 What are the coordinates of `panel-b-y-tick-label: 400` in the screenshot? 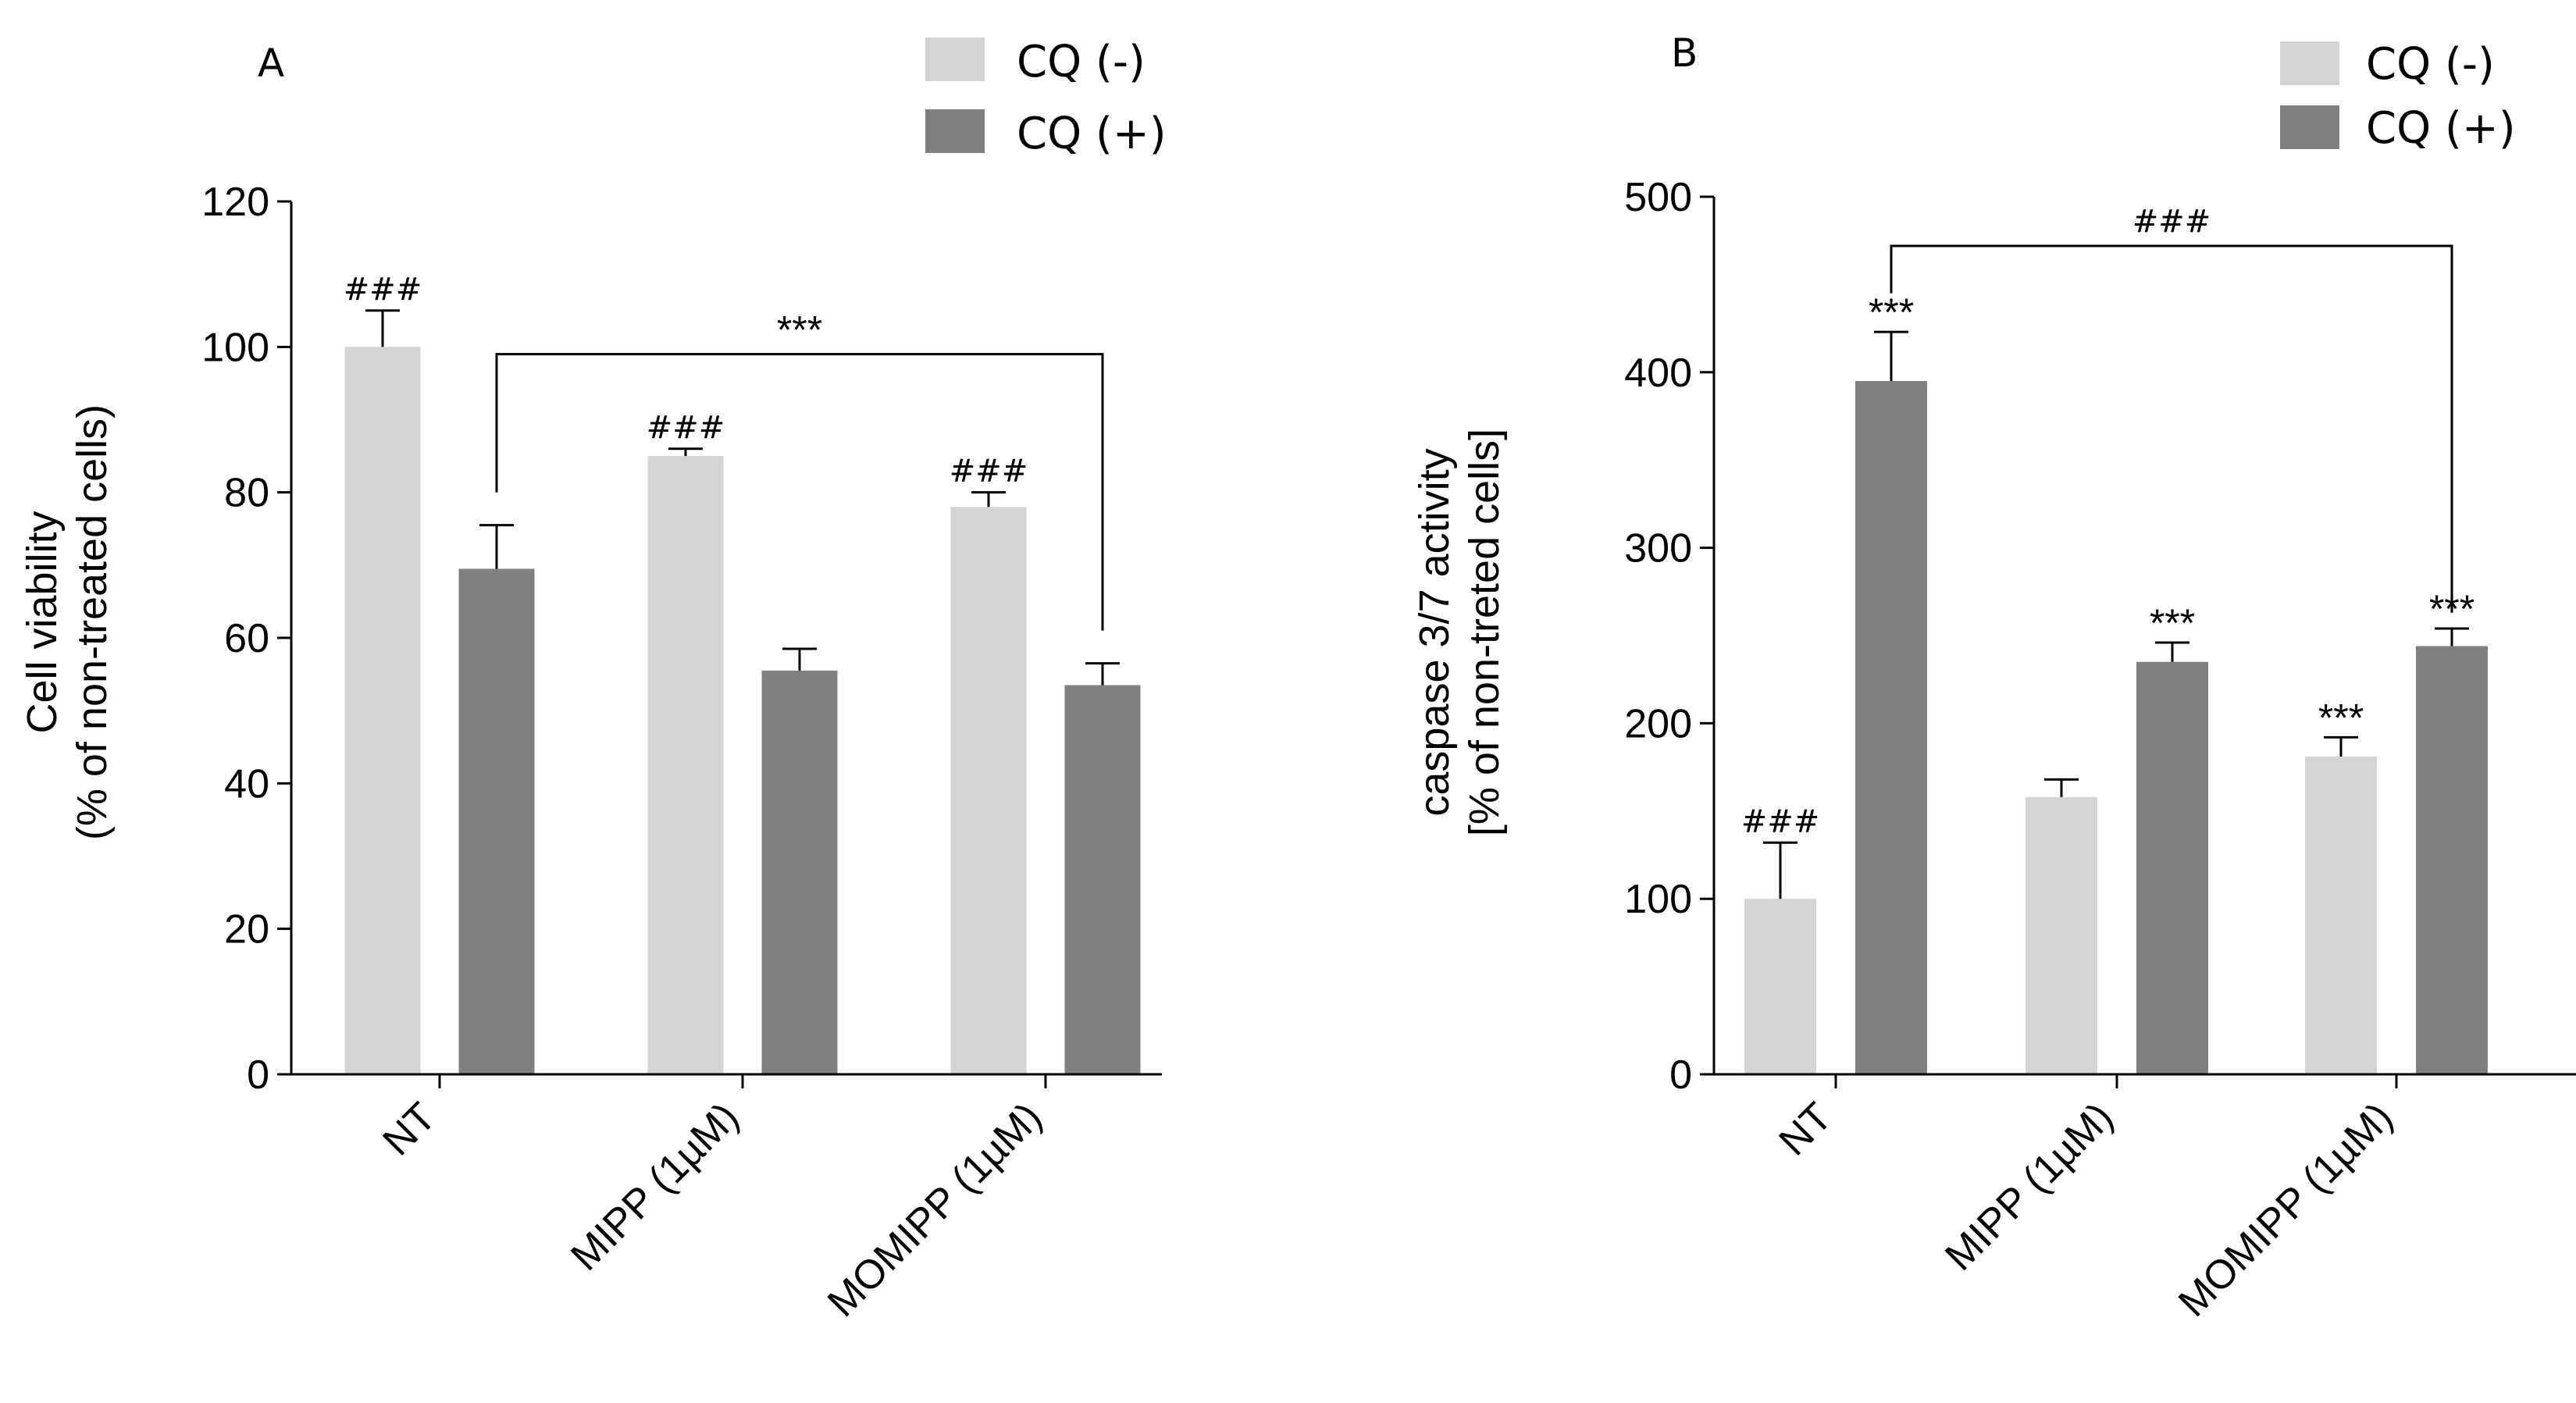 It's located at (1658, 373).